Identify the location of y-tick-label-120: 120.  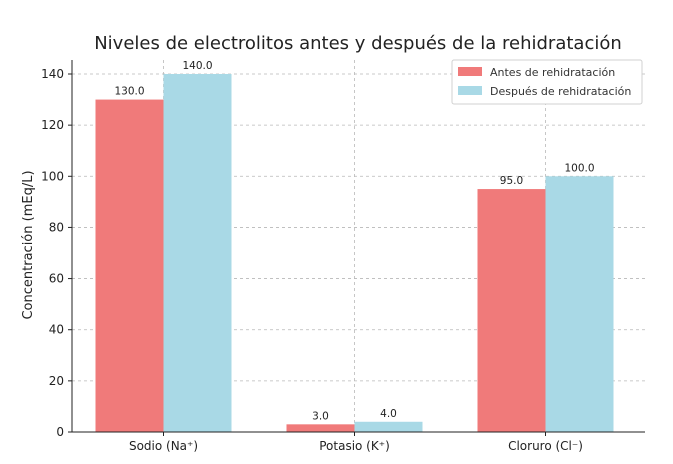
(52, 125).